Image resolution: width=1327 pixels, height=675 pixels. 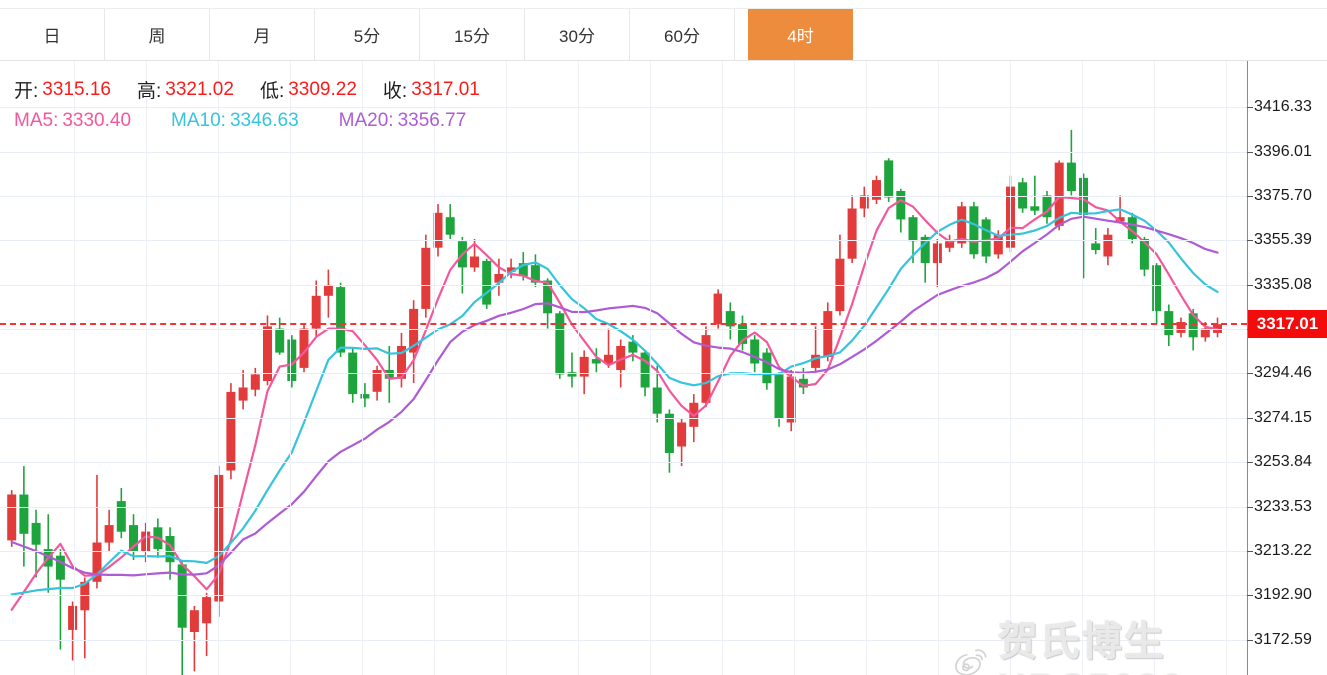 I want to click on tab-周: 周, so click(x=157, y=34).